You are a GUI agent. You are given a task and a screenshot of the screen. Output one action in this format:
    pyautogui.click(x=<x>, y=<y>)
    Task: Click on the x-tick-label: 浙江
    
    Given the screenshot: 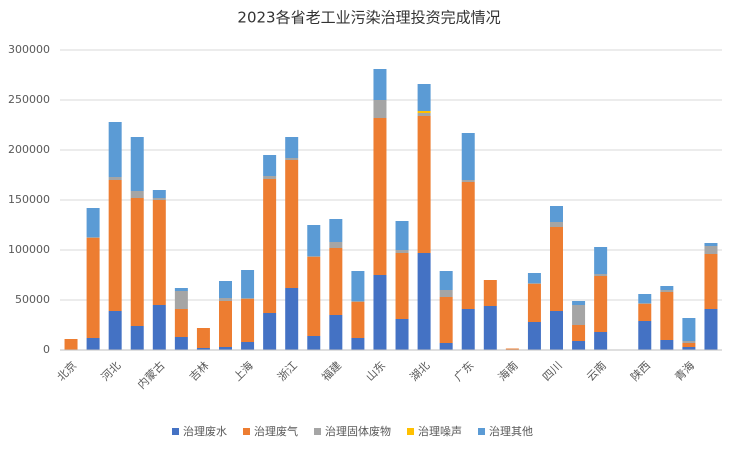 What is the action you would take?
    pyautogui.click(x=287, y=371)
    